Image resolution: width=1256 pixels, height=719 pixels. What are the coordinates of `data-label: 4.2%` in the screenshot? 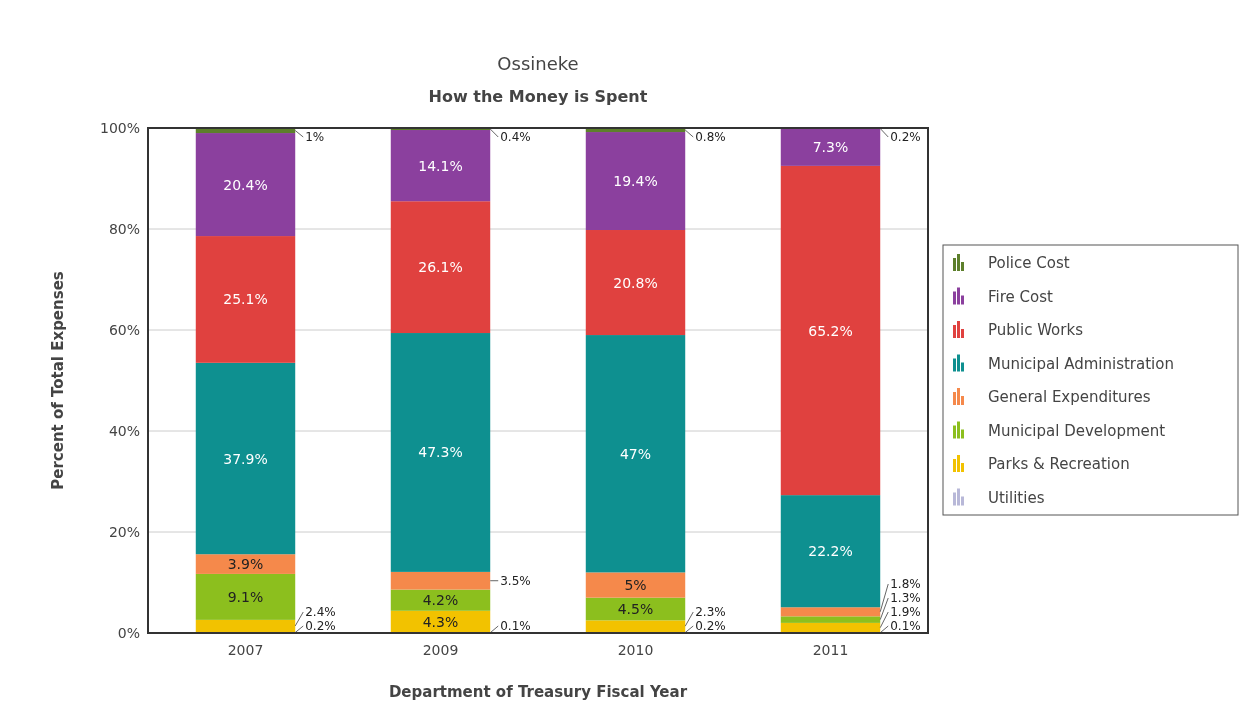 It's located at (440, 600).